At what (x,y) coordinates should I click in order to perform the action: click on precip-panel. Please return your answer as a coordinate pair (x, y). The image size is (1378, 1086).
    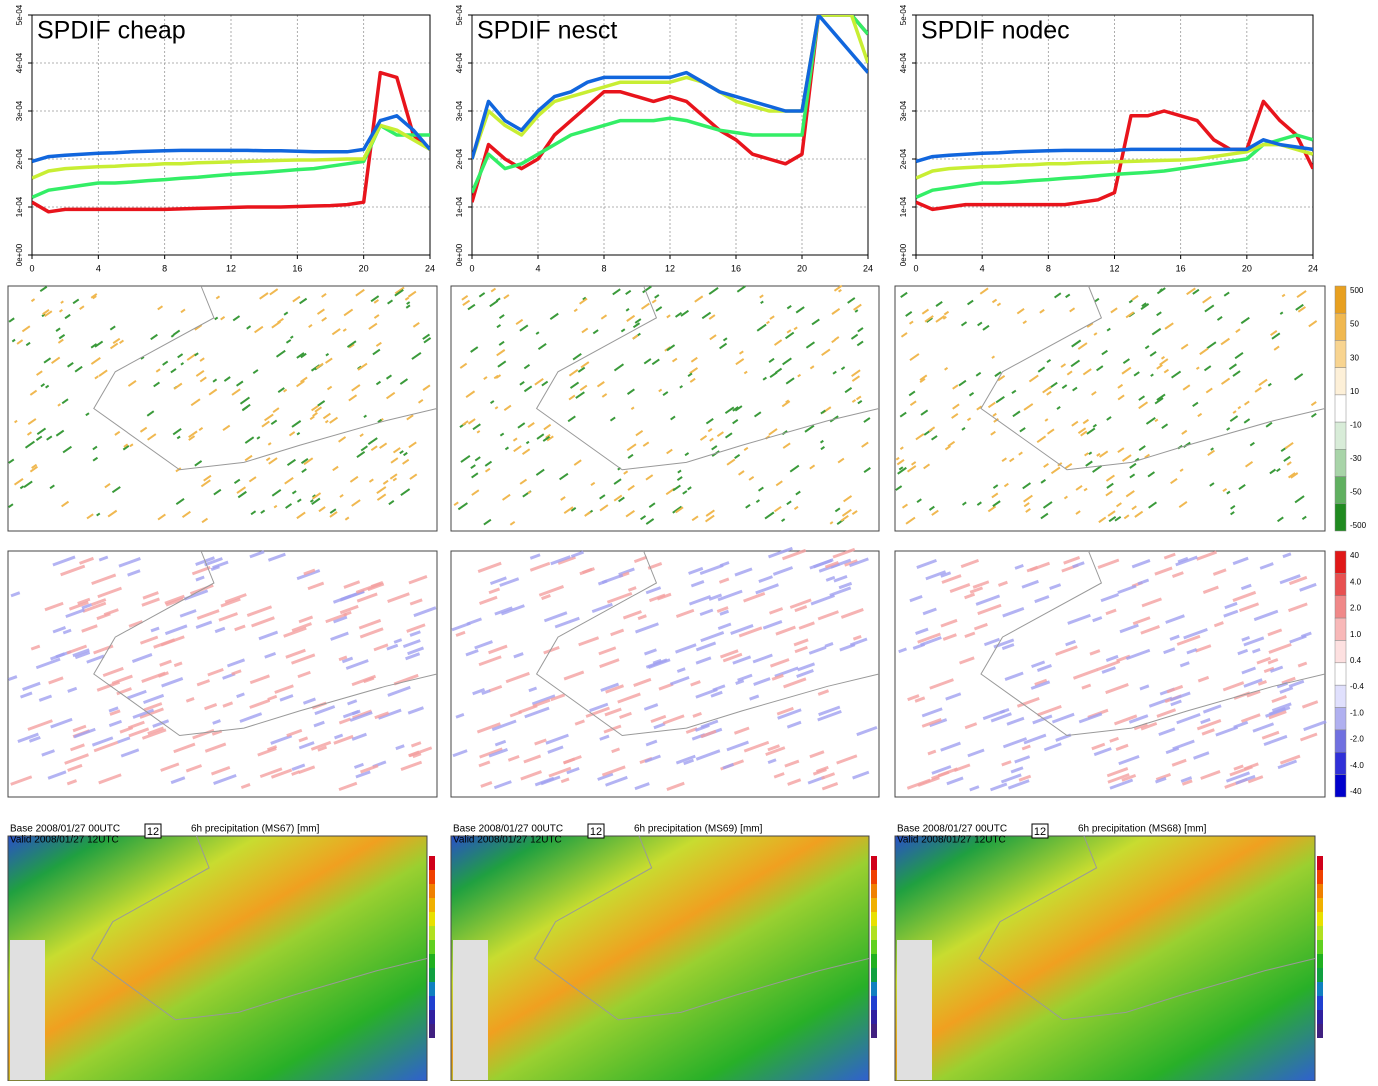
    Looking at the image, I should click on (217, 958).